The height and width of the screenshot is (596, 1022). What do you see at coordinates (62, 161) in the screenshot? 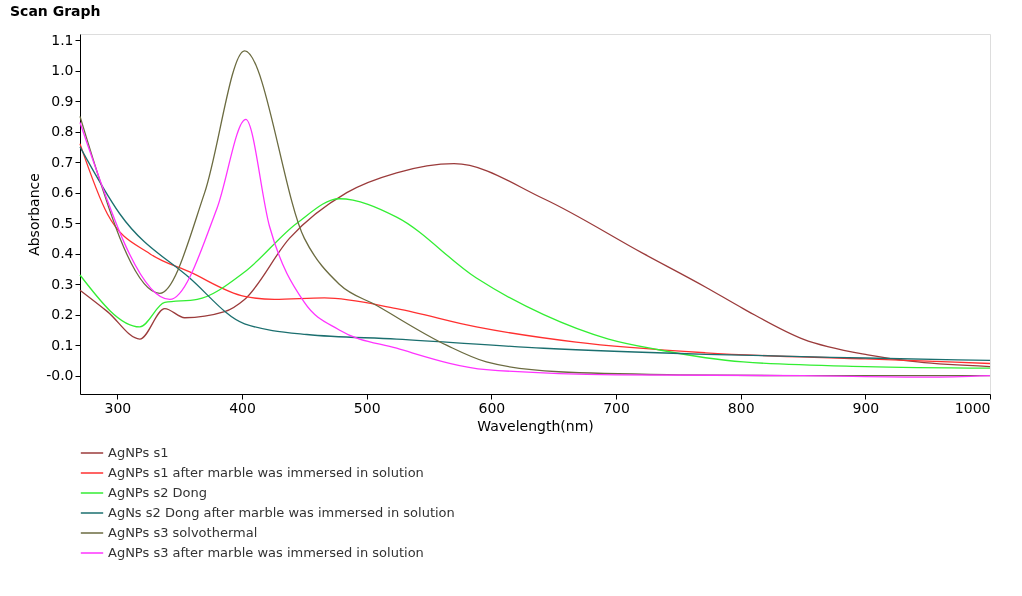
I see `y-tick-label: 0.7` at bounding box center [62, 161].